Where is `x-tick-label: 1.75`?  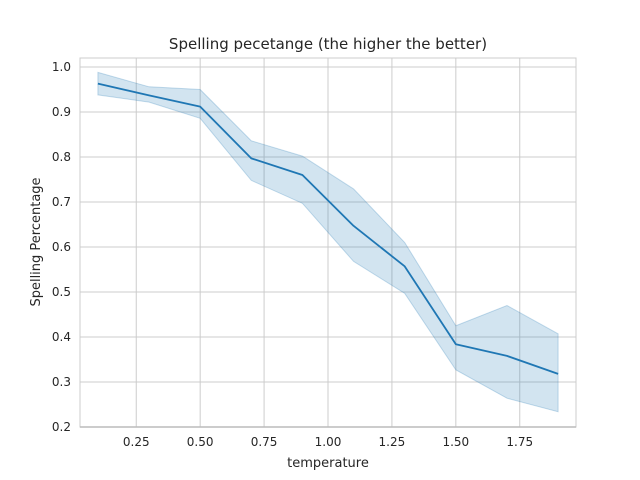
x-tick-label: 1.75 is located at coordinates (519, 442).